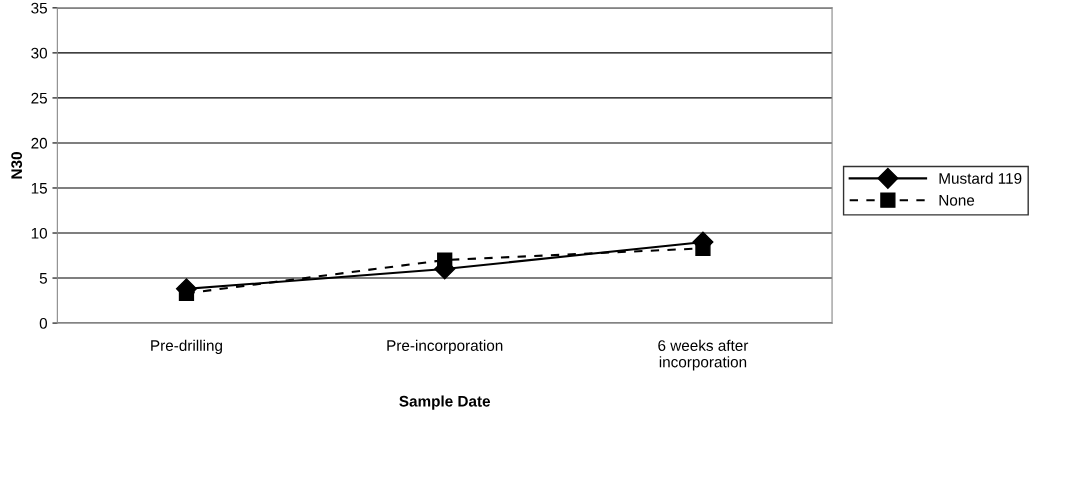  I want to click on y-tick-label: 15, so click(39, 188).